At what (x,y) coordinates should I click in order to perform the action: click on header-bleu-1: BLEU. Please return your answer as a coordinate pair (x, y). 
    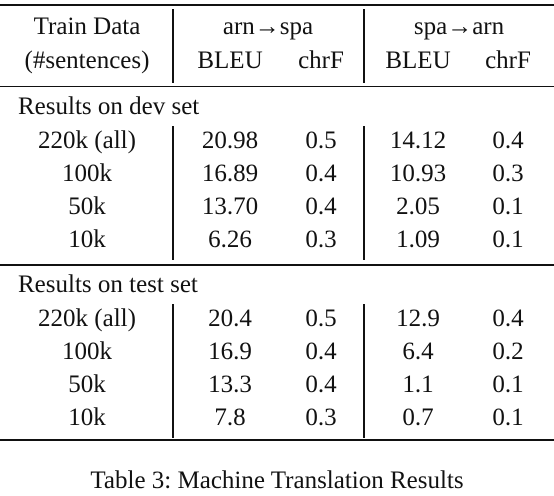
    Looking at the image, I should click on (230, 60).